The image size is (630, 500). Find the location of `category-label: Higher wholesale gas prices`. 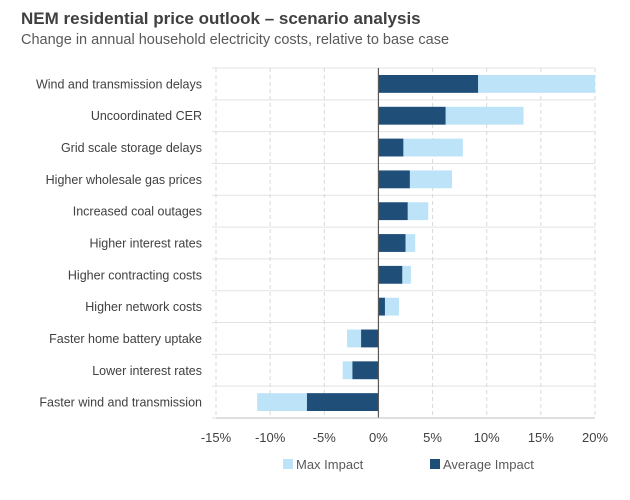

category-label: Higher wholesale gas prices is located at coordinates (124, 180).